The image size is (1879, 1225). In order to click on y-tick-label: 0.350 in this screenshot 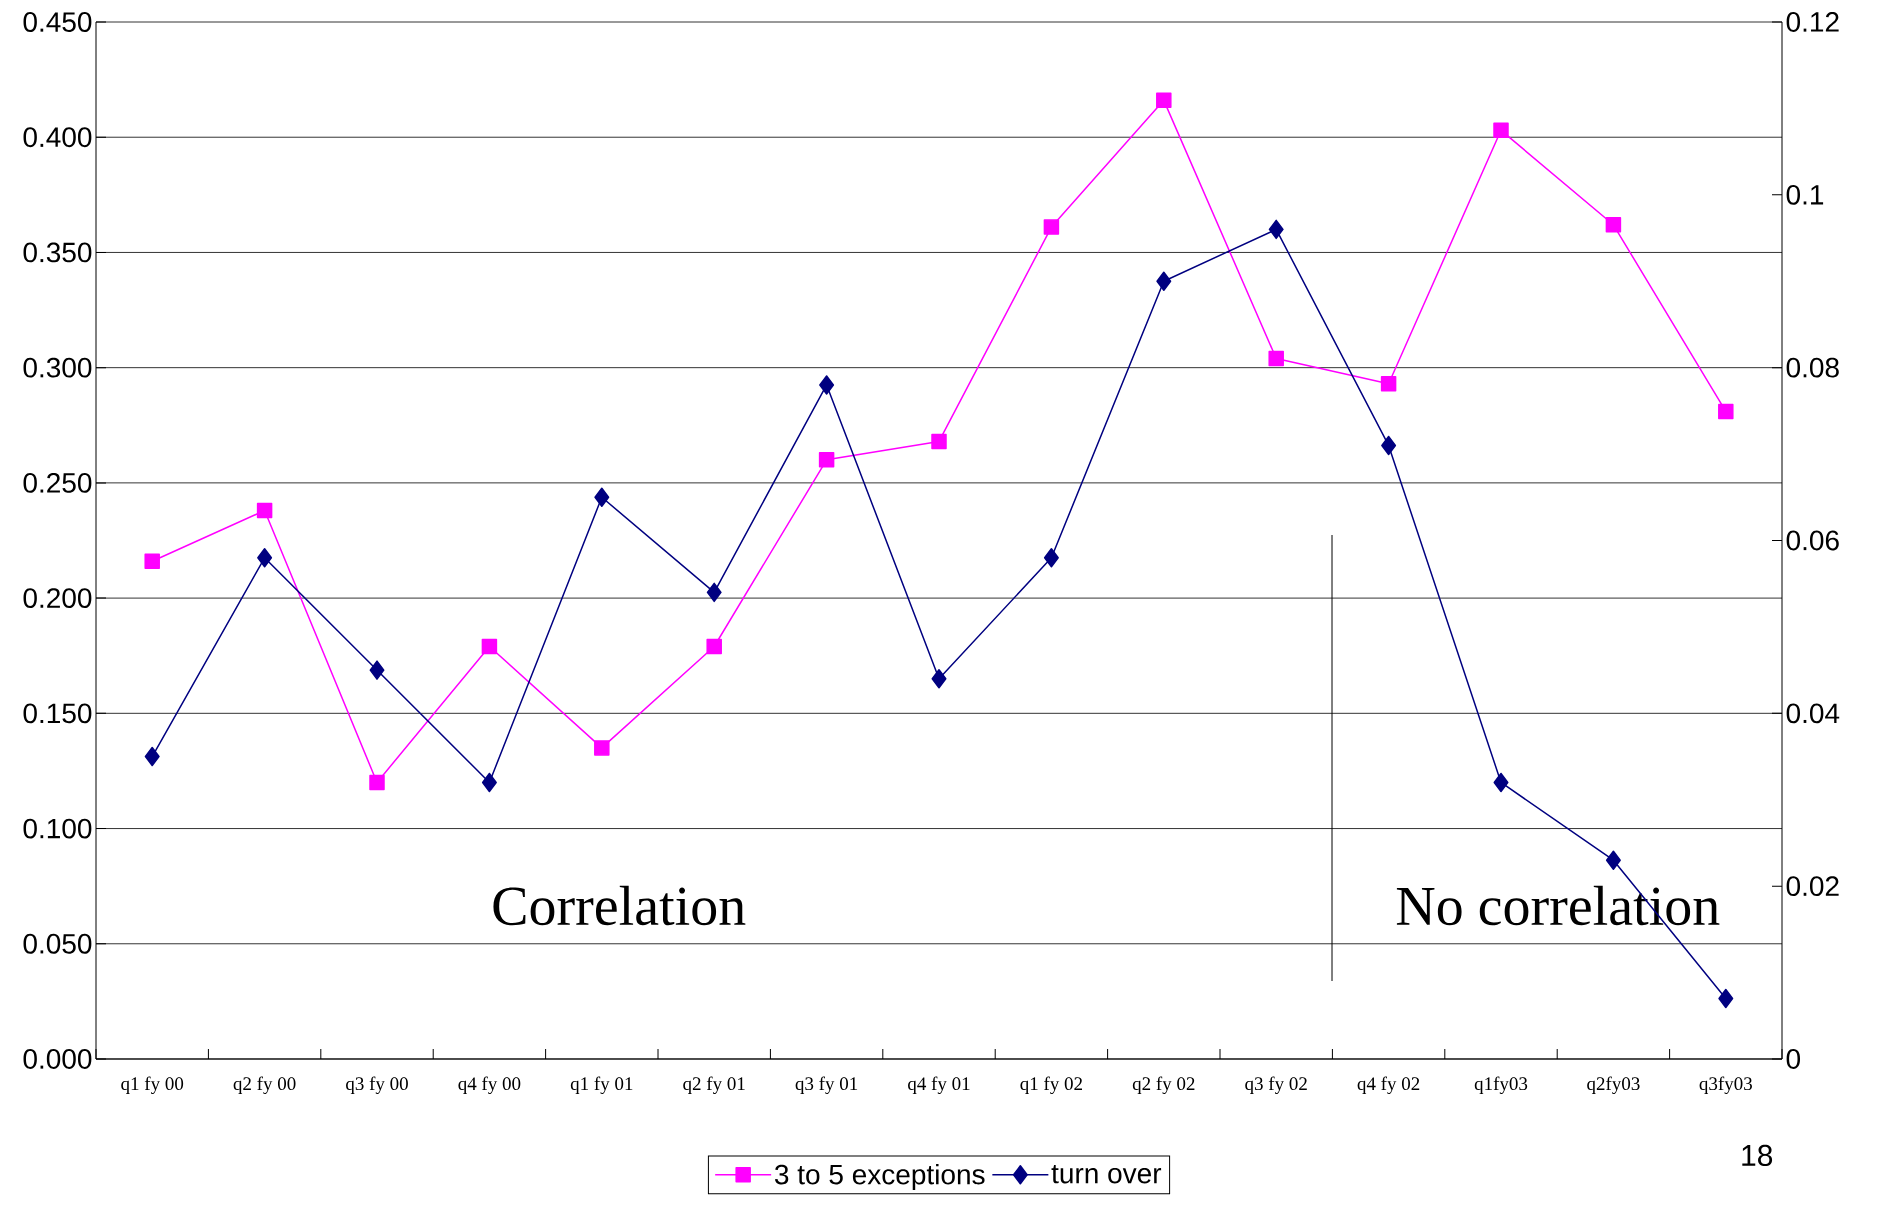, I will do `click(57, 252)`.